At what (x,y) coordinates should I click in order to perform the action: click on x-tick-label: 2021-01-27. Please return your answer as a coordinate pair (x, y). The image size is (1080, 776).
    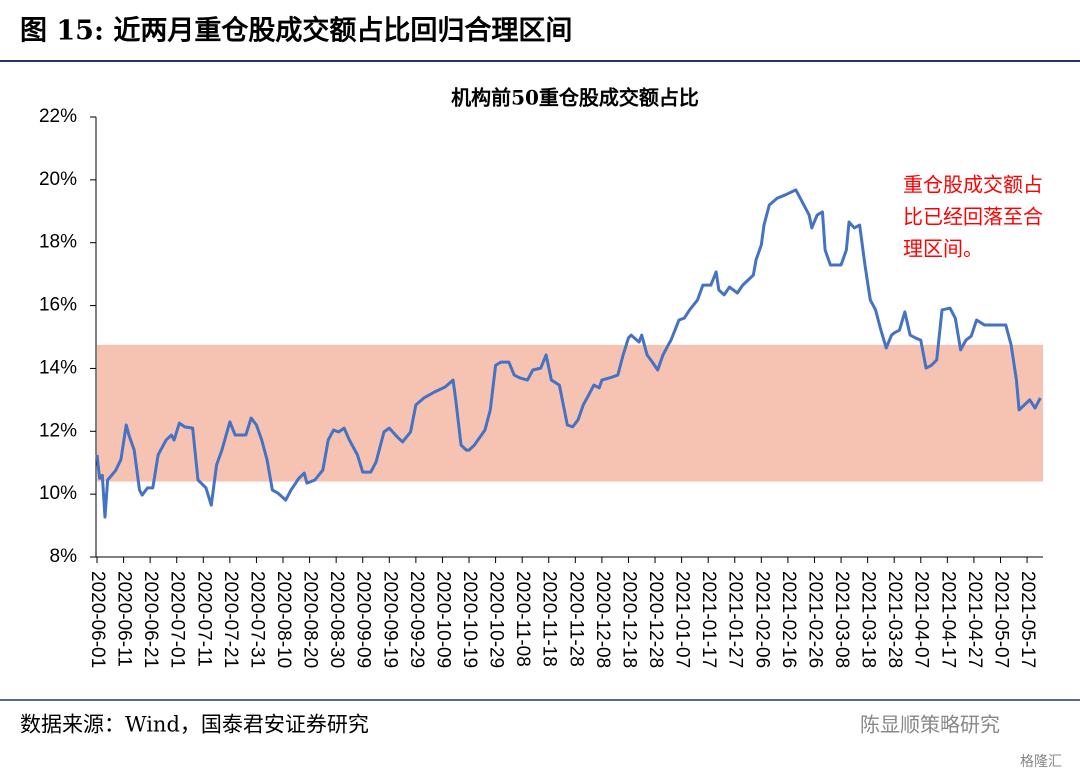
    Looking at the image, I should click on (735, 619).